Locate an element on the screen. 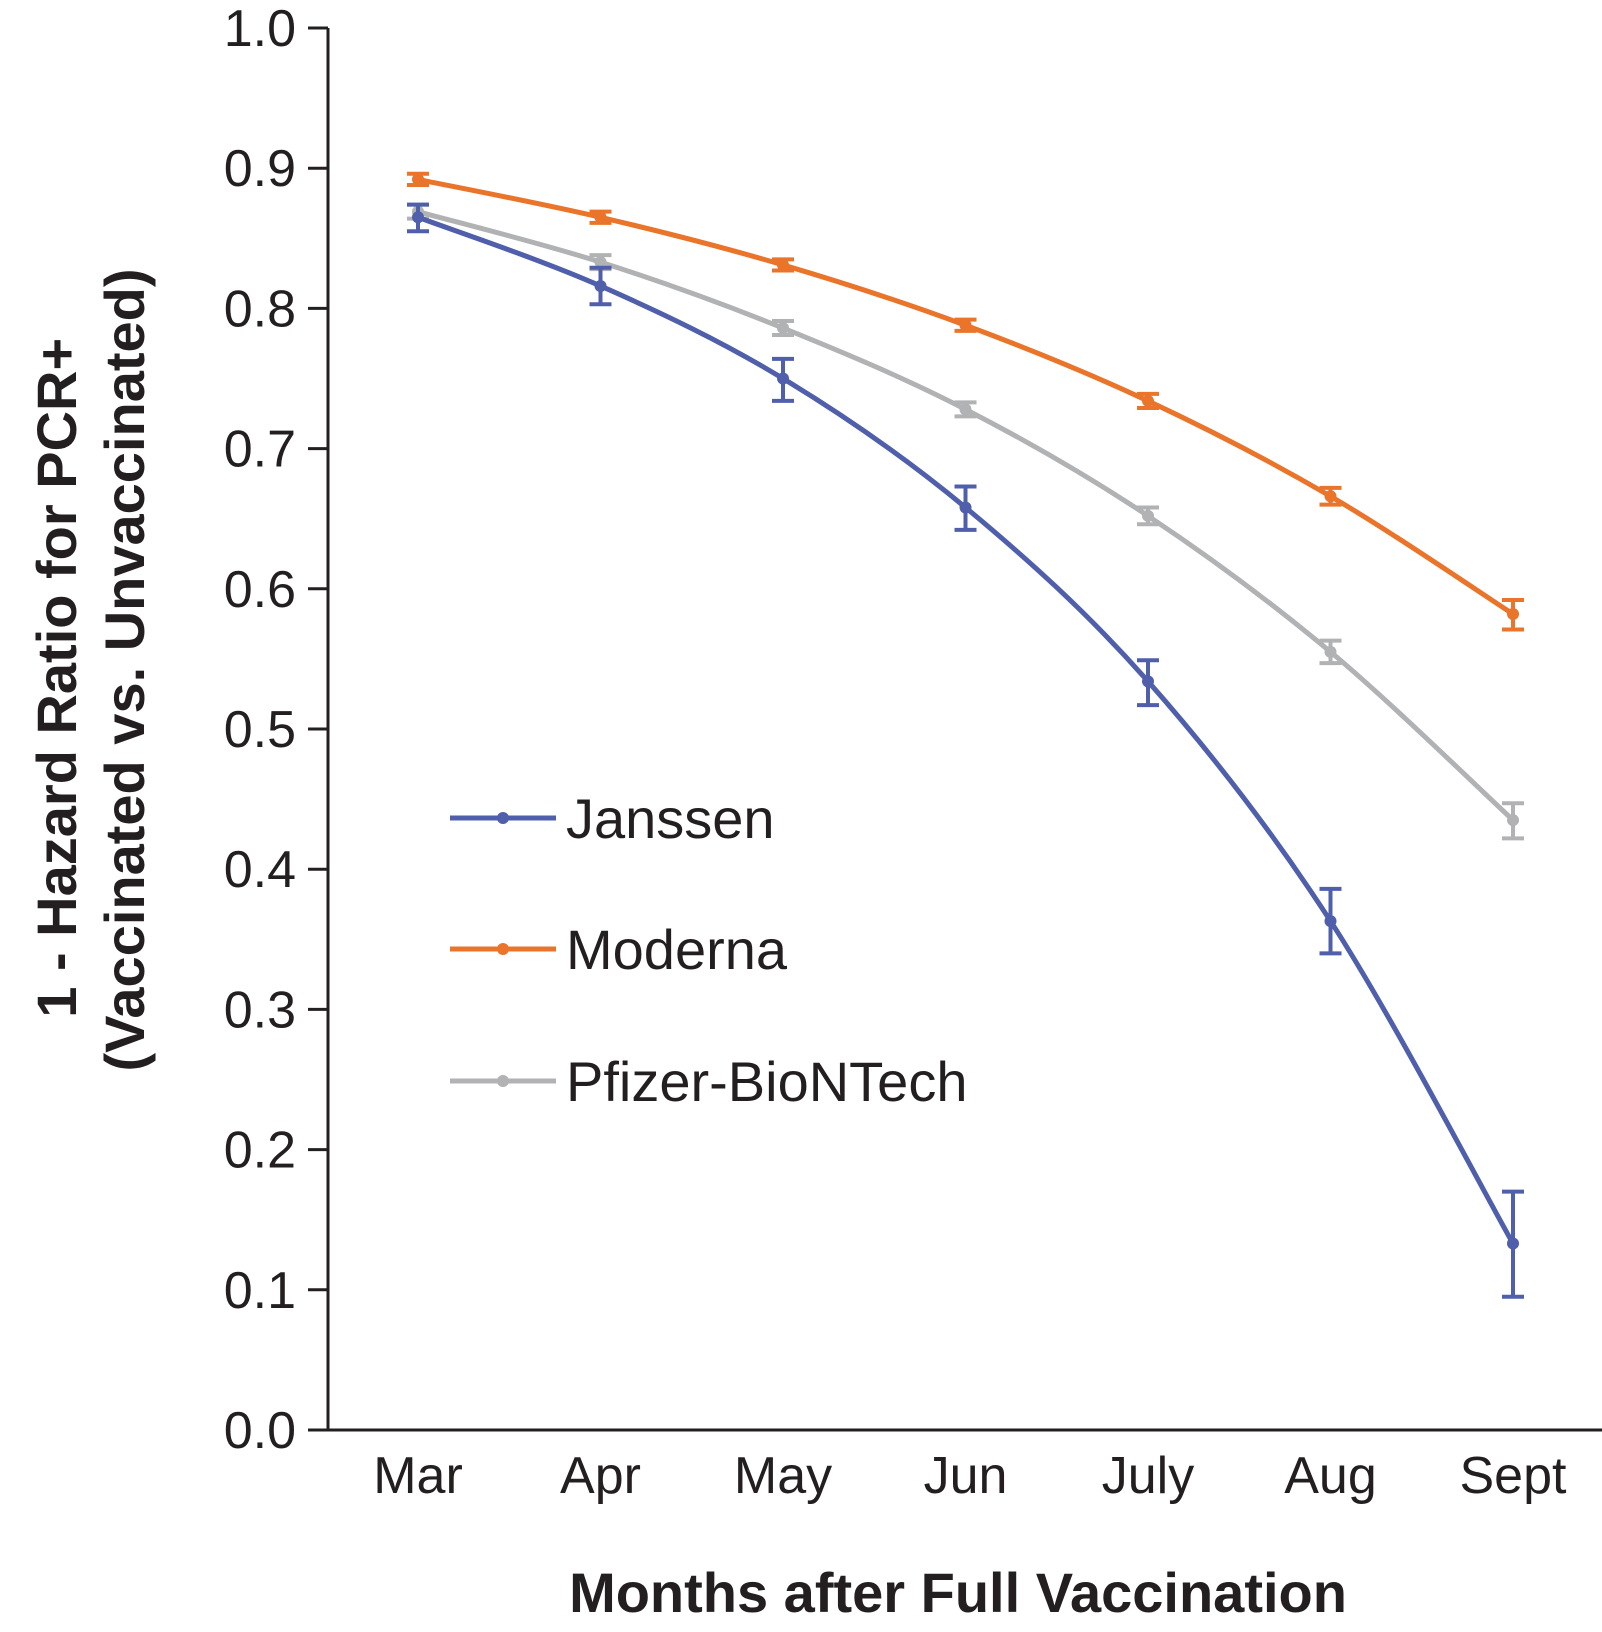 This screenshot has width=1602, height=1632. x-tick-label: Aug is located at coordinates (1330, 1476).